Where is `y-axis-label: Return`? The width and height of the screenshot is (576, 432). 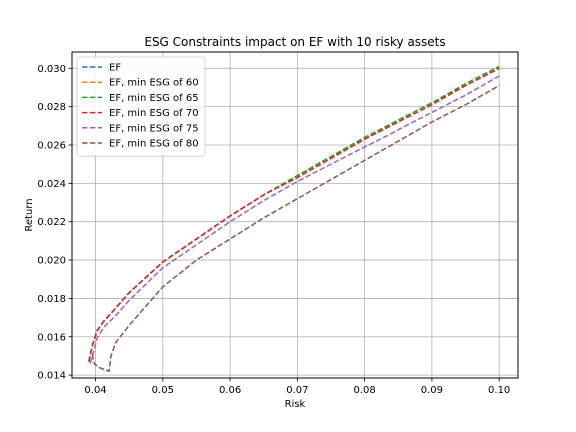
y-axis-label: Return is located at coordinates (29, 214).